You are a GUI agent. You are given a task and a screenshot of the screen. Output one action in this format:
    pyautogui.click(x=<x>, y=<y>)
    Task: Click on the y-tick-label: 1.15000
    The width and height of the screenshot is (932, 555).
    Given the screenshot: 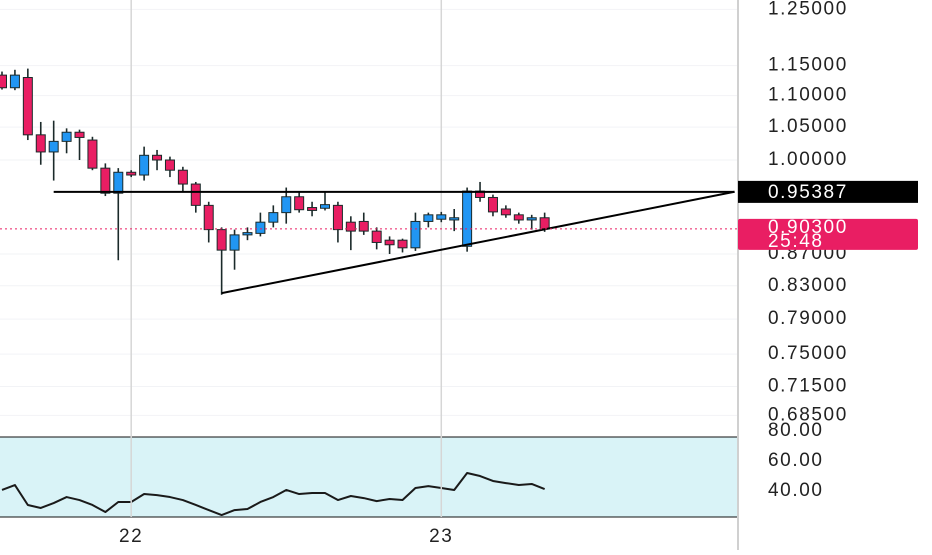 What is the action you would take?
    pyautogui.click(x=808, y=65)
    